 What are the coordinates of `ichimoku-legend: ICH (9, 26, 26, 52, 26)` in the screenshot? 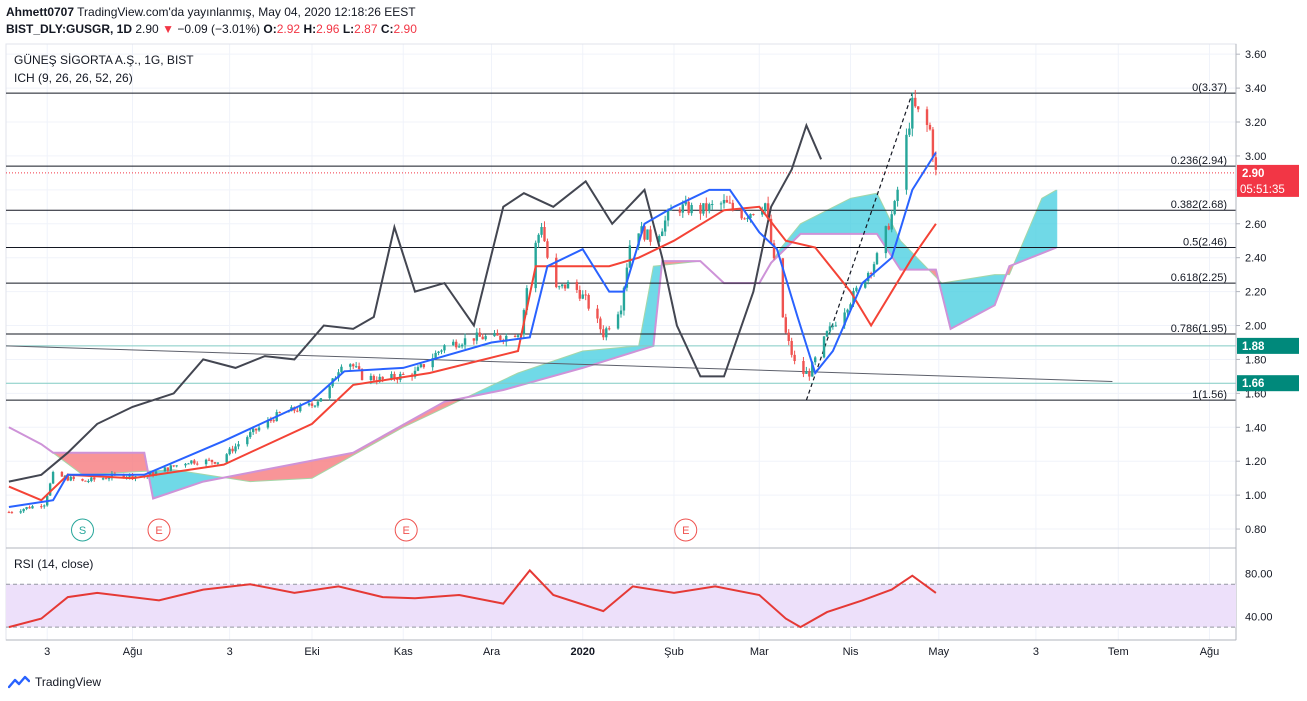 It's located at (73, 78).